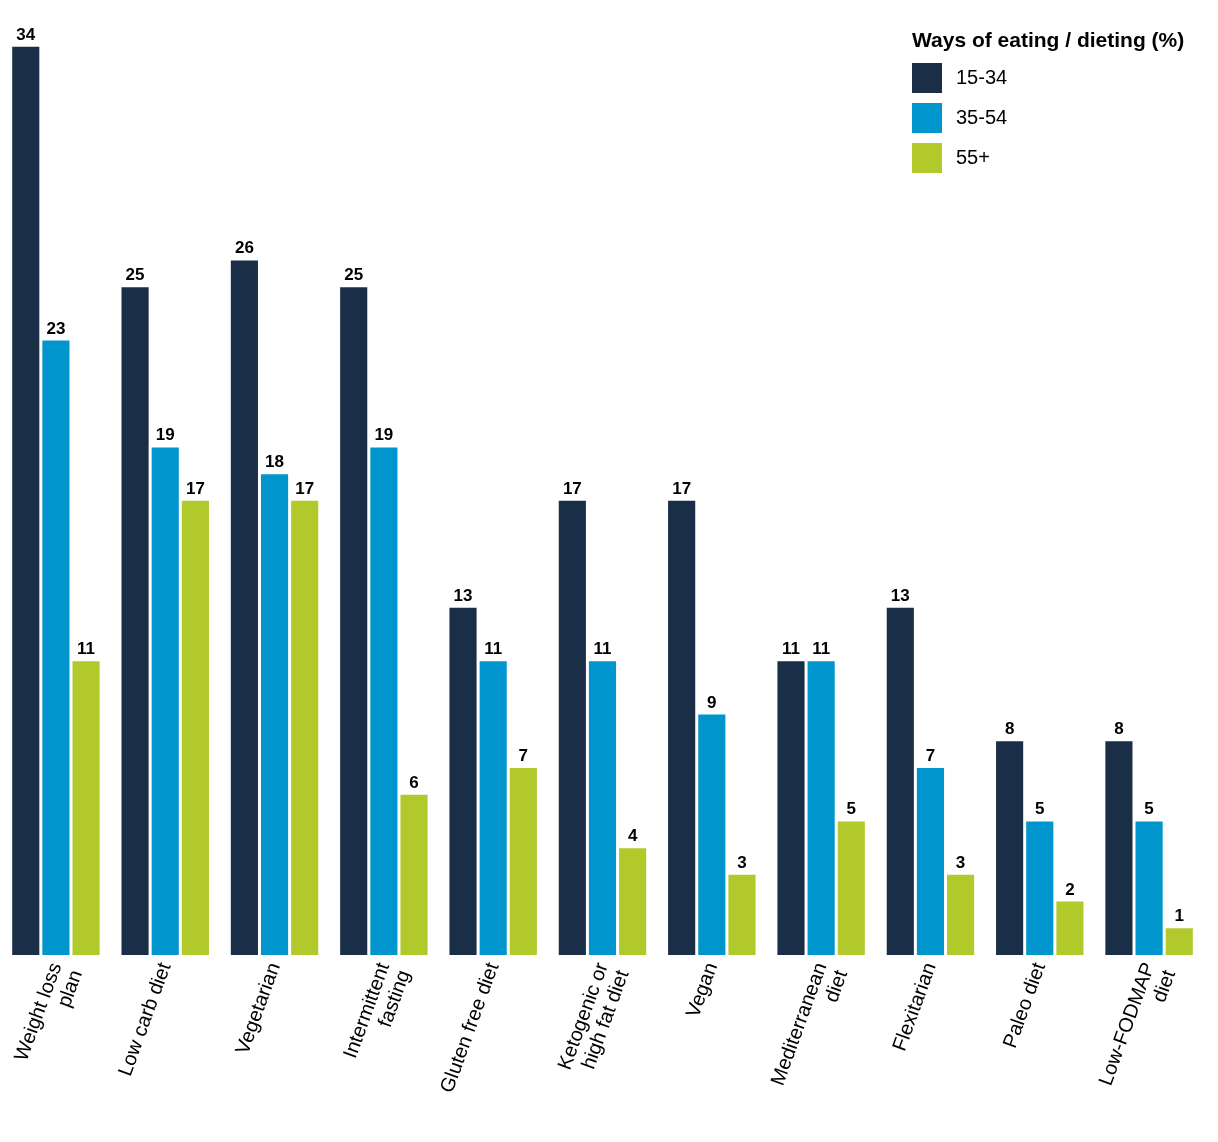  Describe the element at coordinates (56, 328) in the screenshot. I see `data-label: 23` at that location.